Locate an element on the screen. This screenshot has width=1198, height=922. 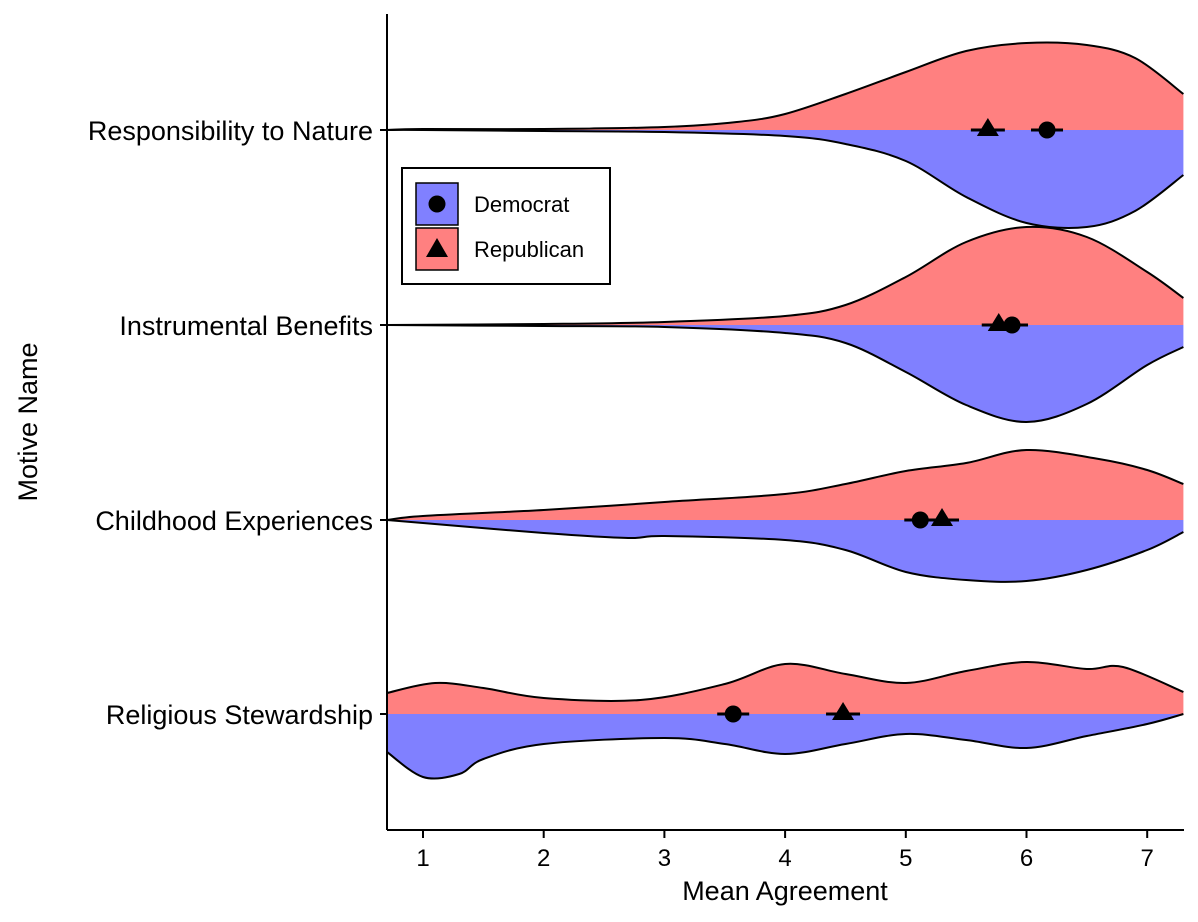
x-tick-label-7: 7 is located at coordinates (1147, 858).